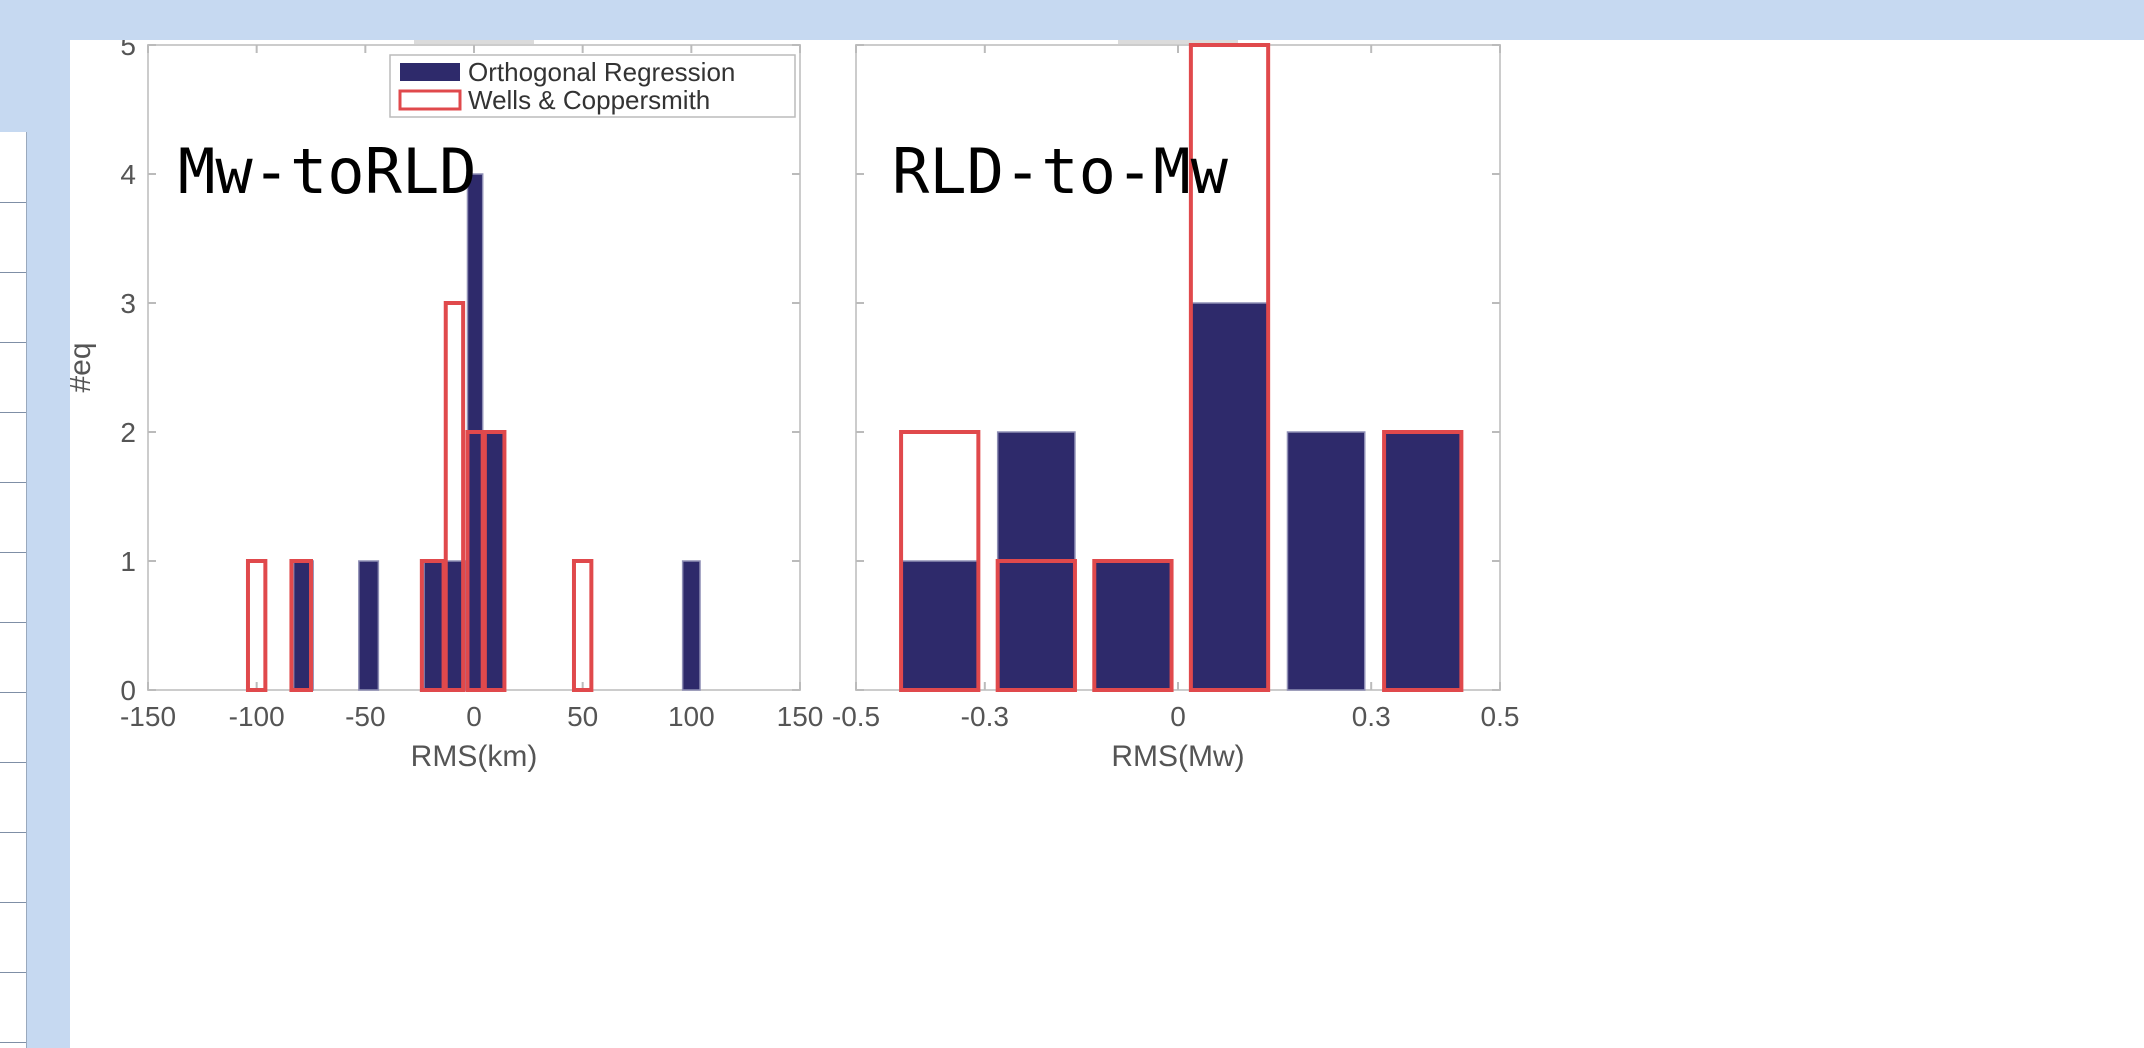 The width and height of the screenshot is (2144, 1048). What do you see at coordinates (589, 100) in the screenshot?
I see `legend-label-wells: Wells & Coppersmith` at bounding box center [589, 100].